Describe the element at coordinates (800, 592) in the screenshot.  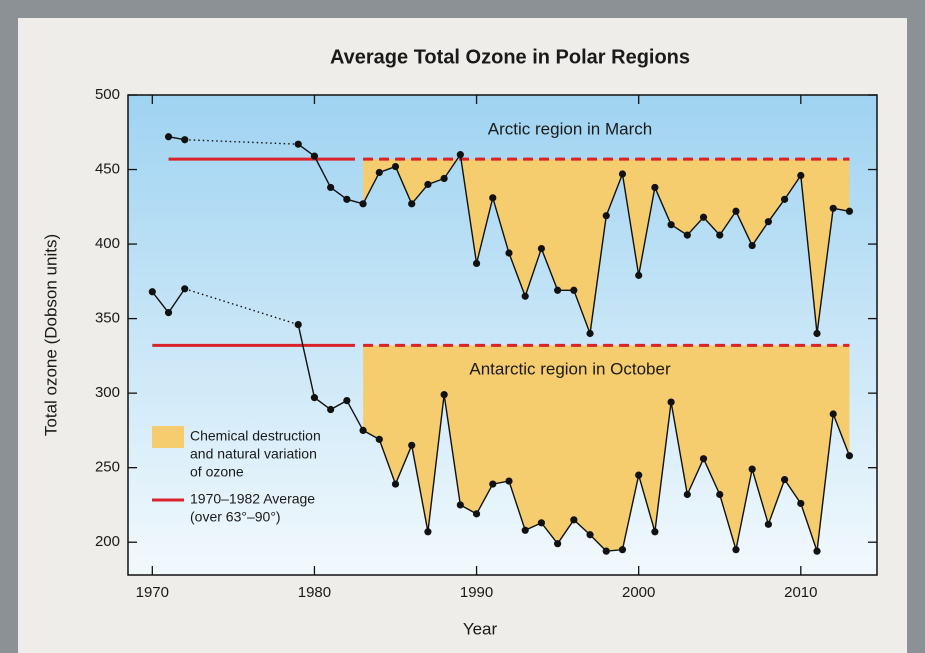
I see `x-tick-label: 2010` at that location.